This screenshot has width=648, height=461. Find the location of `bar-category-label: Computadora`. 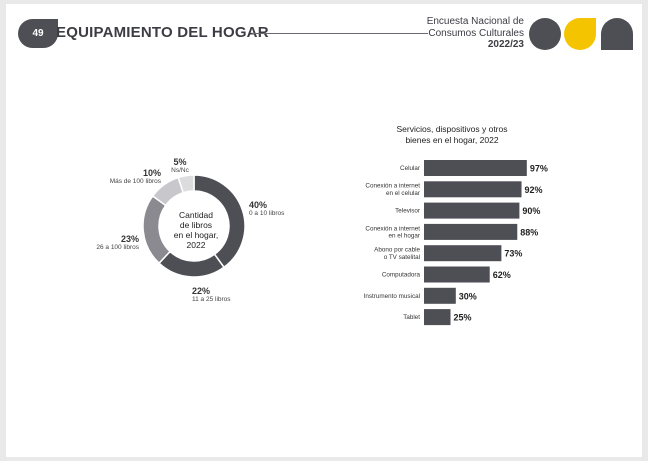

bar-category-label: Computadora is located at coordinates (401, 275).